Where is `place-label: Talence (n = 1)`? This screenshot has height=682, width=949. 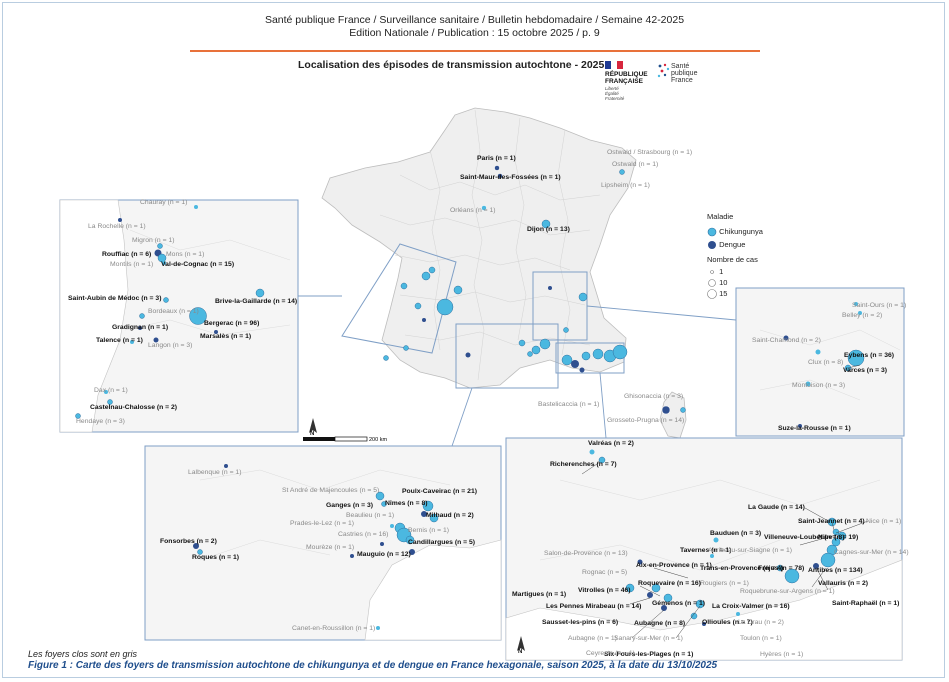 place-label: Talence (n = 1) is located at coordinates (119, 340).